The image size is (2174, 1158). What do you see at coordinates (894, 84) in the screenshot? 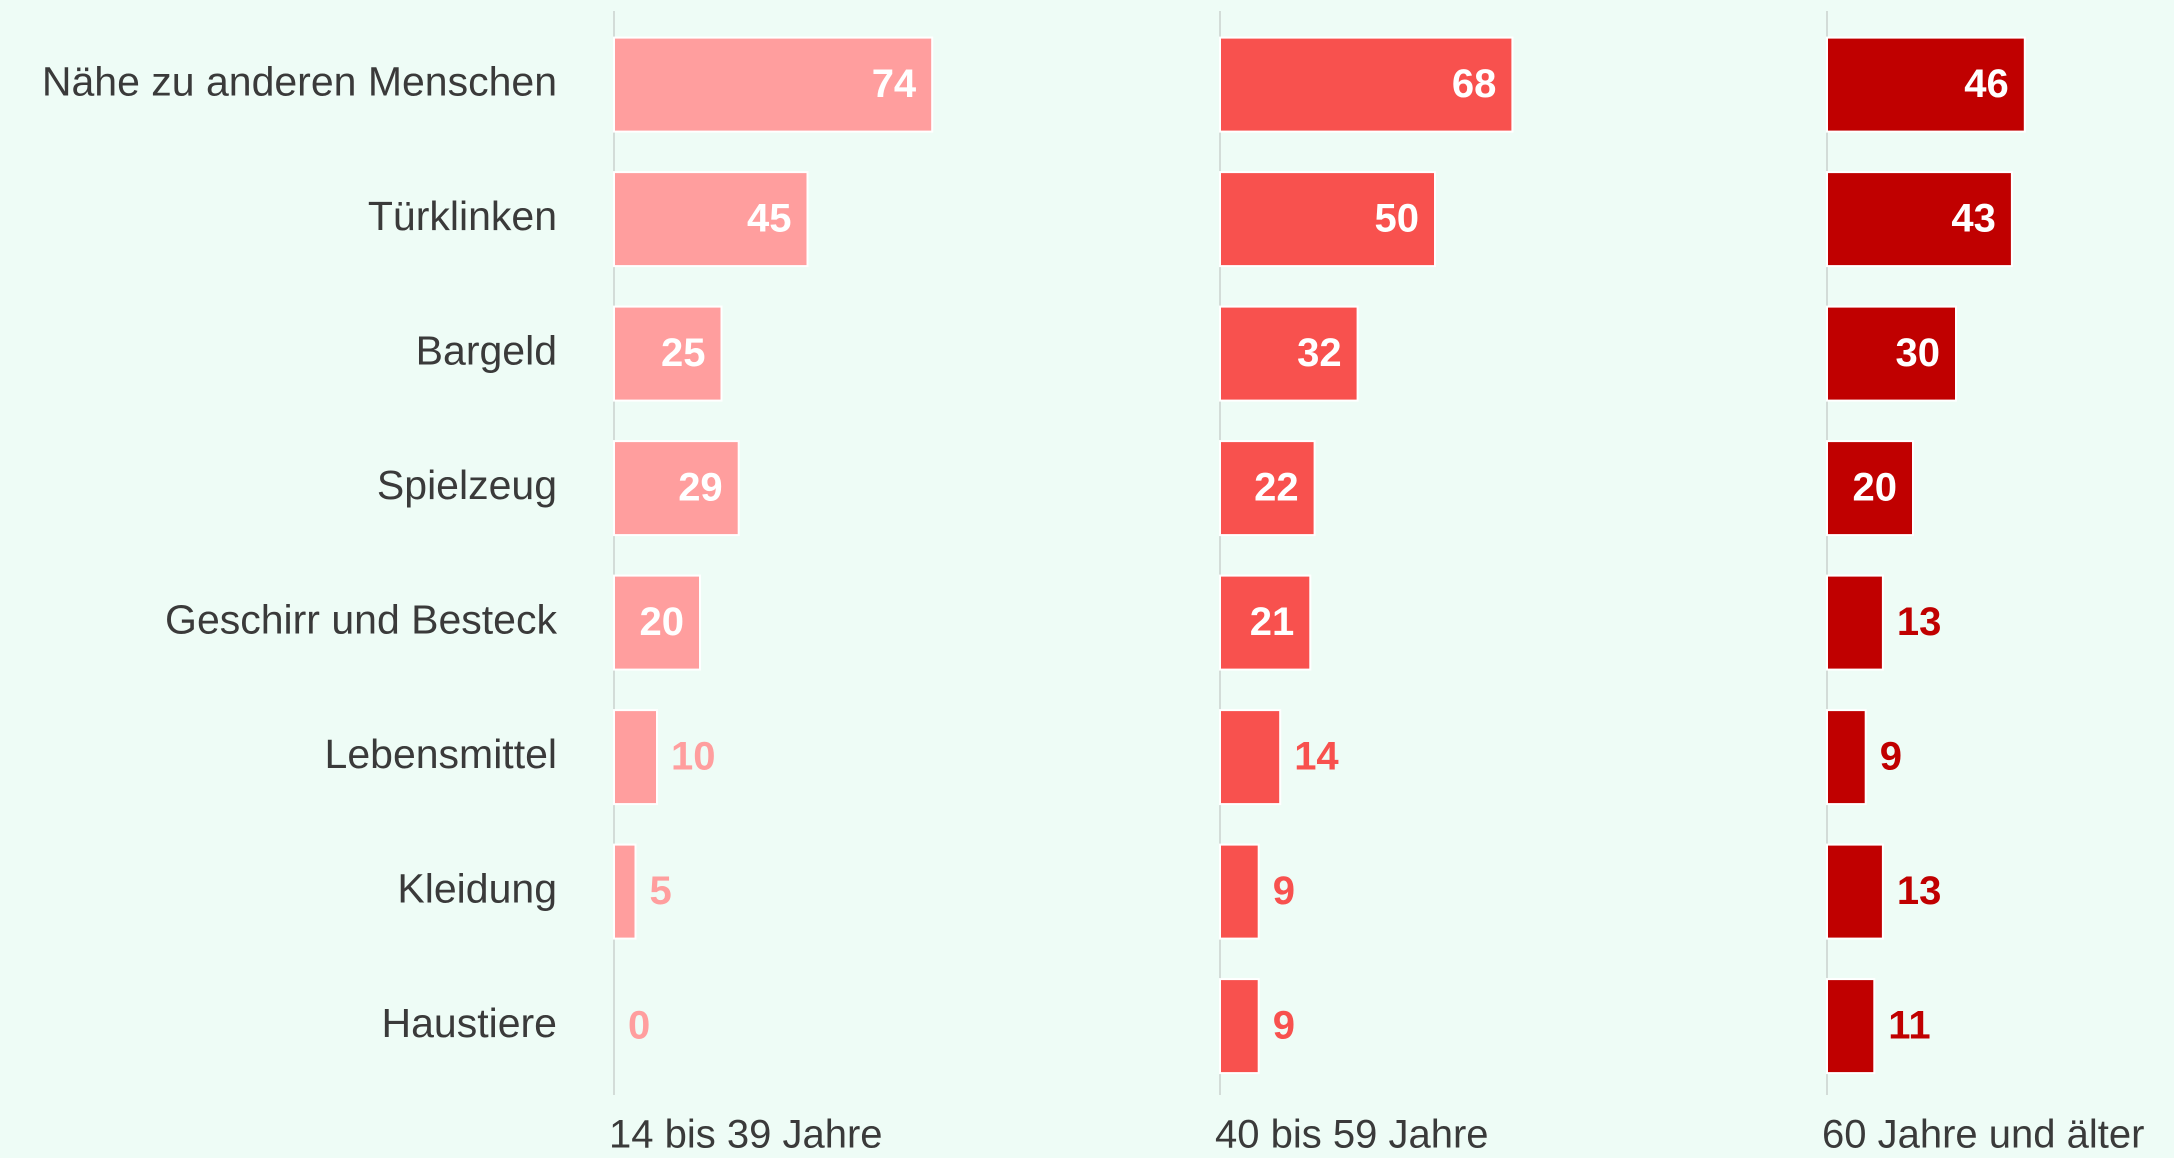
I see `value-label: 74` at bounding box center [894, 84].